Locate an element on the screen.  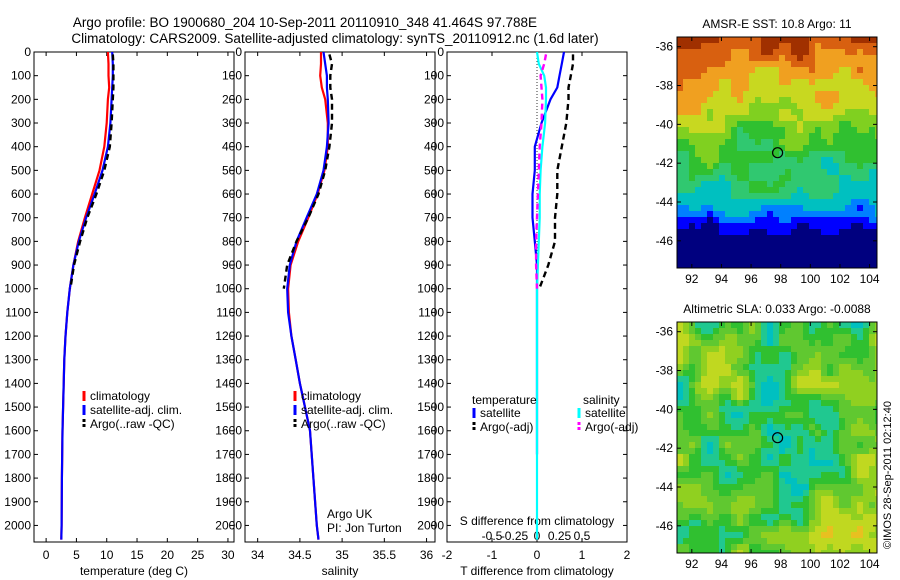
credit-stamp: ©IMOS 28-Sep-2011 02:12:40 is located at coordinates (888, 475).